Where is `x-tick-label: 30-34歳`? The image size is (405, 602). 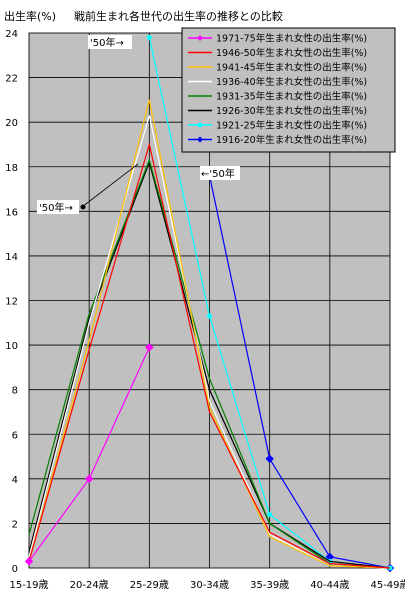 x-tick-label: 30-34歳 is located at coordinates (209, 585).